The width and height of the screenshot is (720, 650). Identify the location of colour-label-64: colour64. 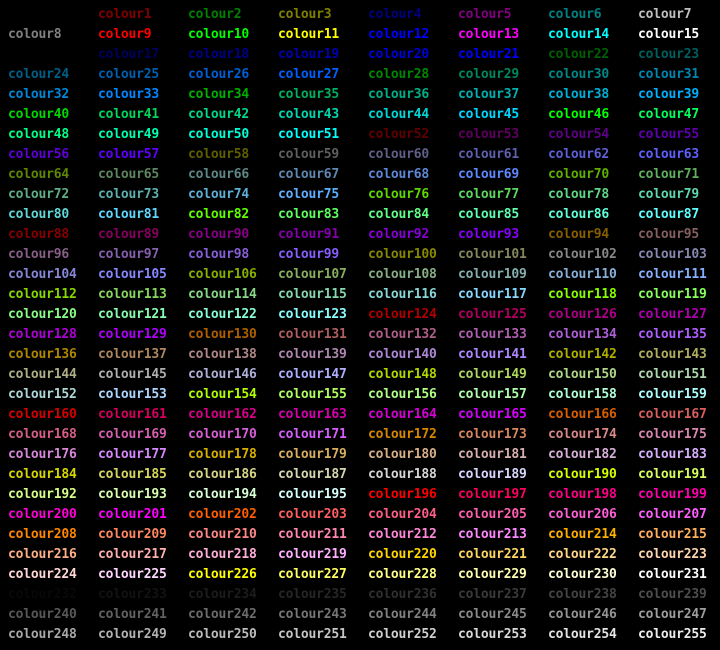
(39, 174).